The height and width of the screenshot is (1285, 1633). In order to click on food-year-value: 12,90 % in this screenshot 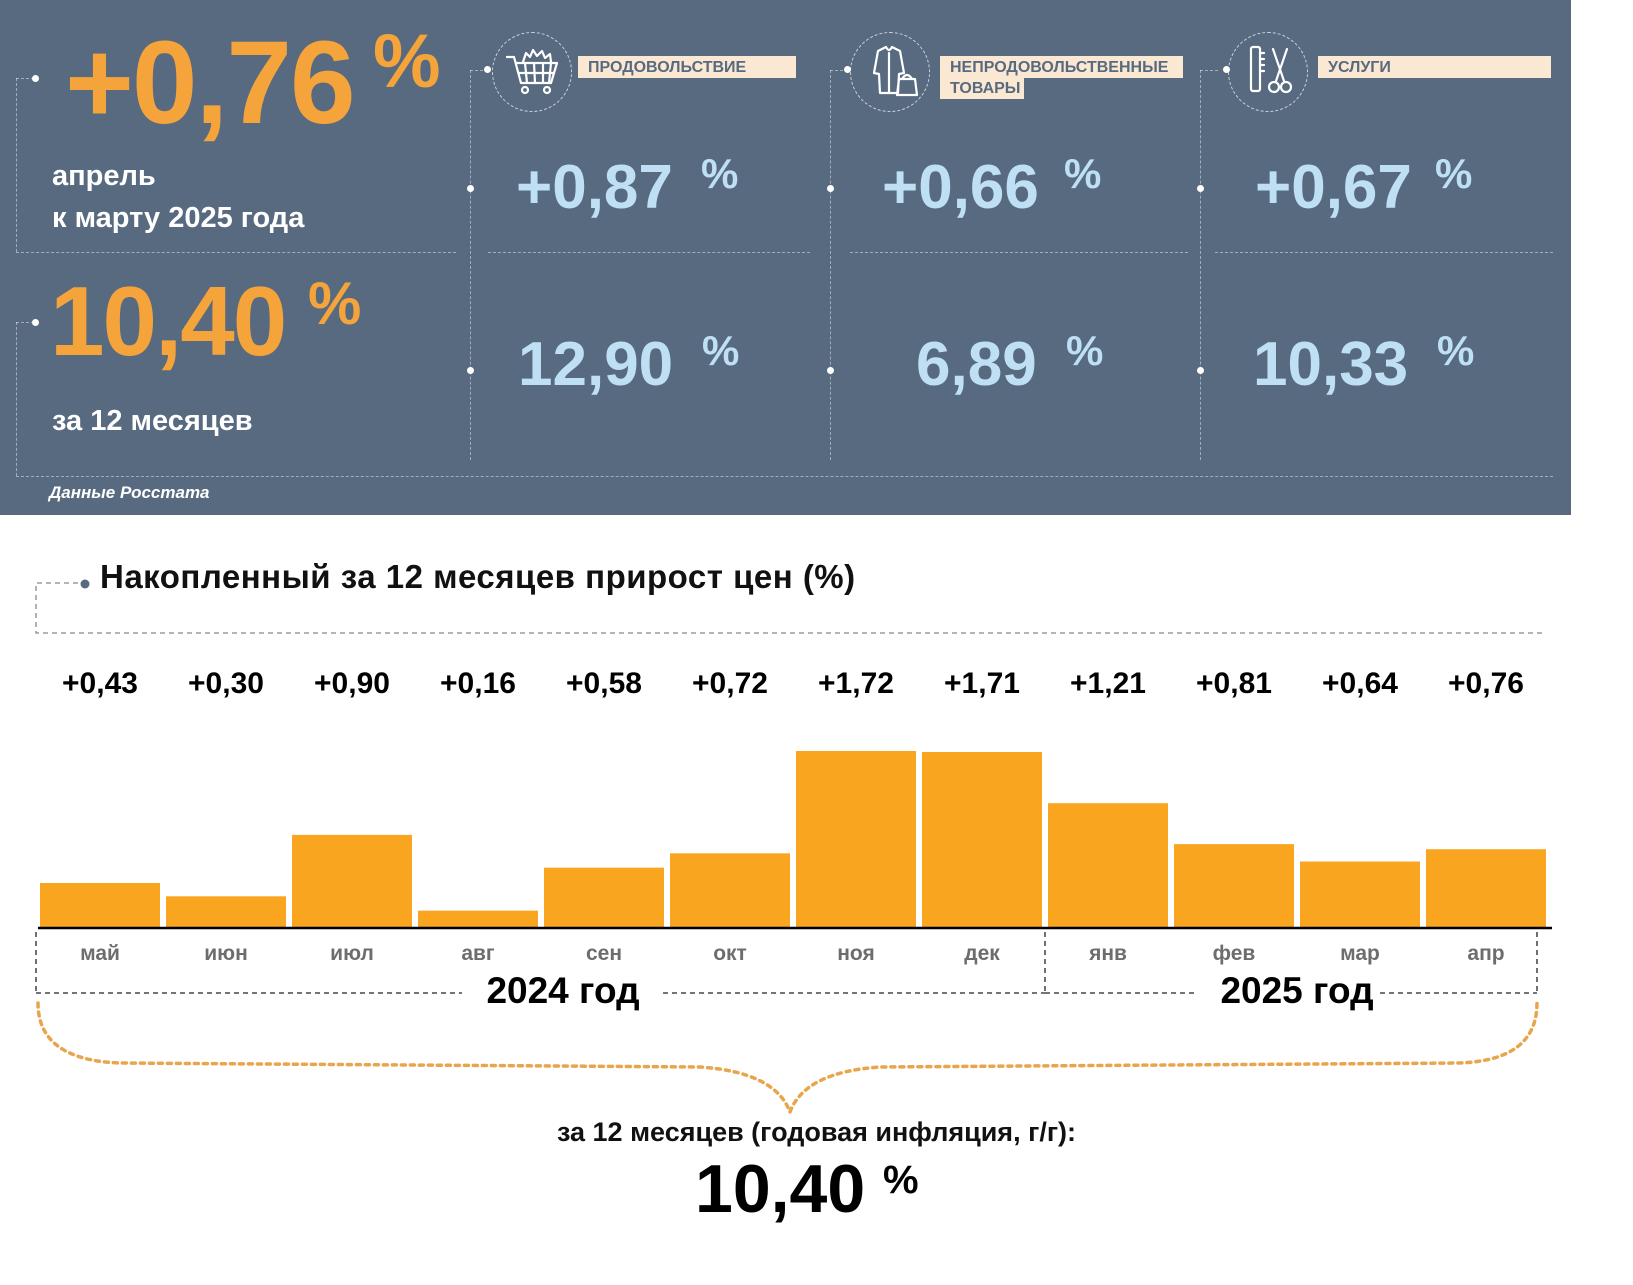, I will do `click(628, 367)`.